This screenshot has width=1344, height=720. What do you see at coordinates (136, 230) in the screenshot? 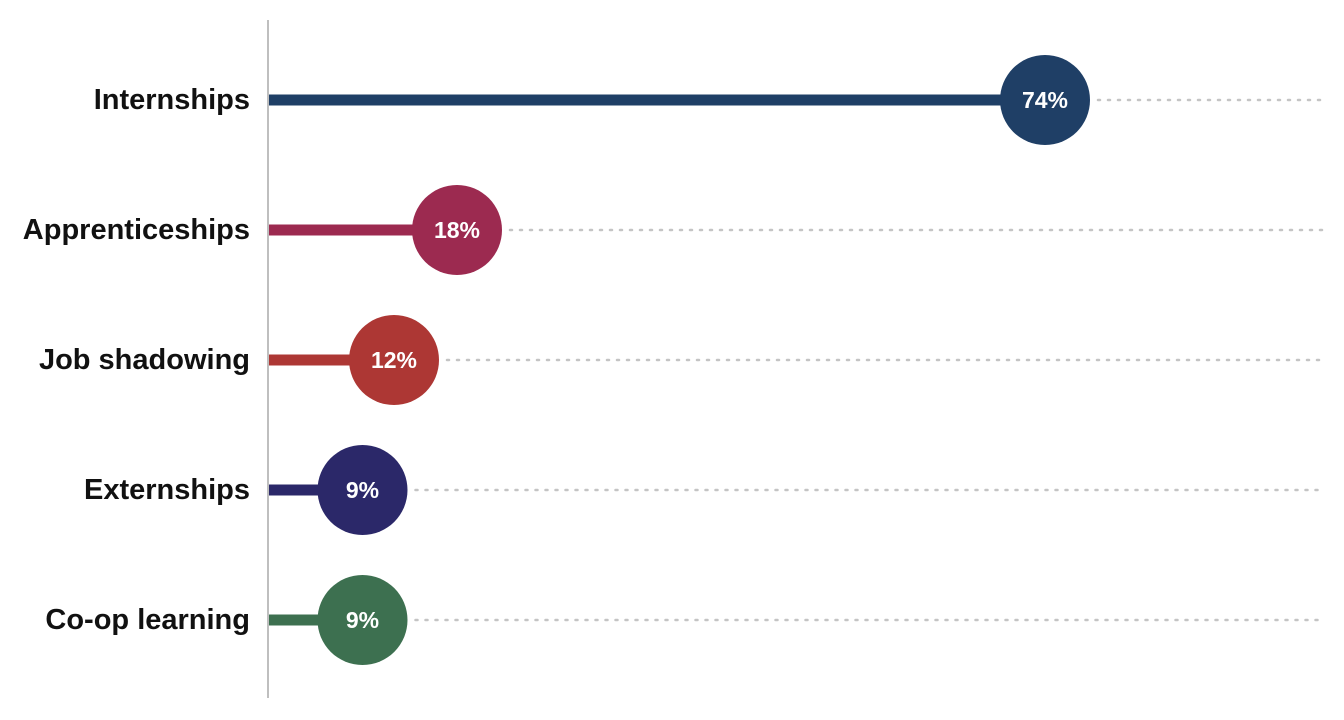
I see `category-label: Apprenticeships` at bounding box center [136, 230].